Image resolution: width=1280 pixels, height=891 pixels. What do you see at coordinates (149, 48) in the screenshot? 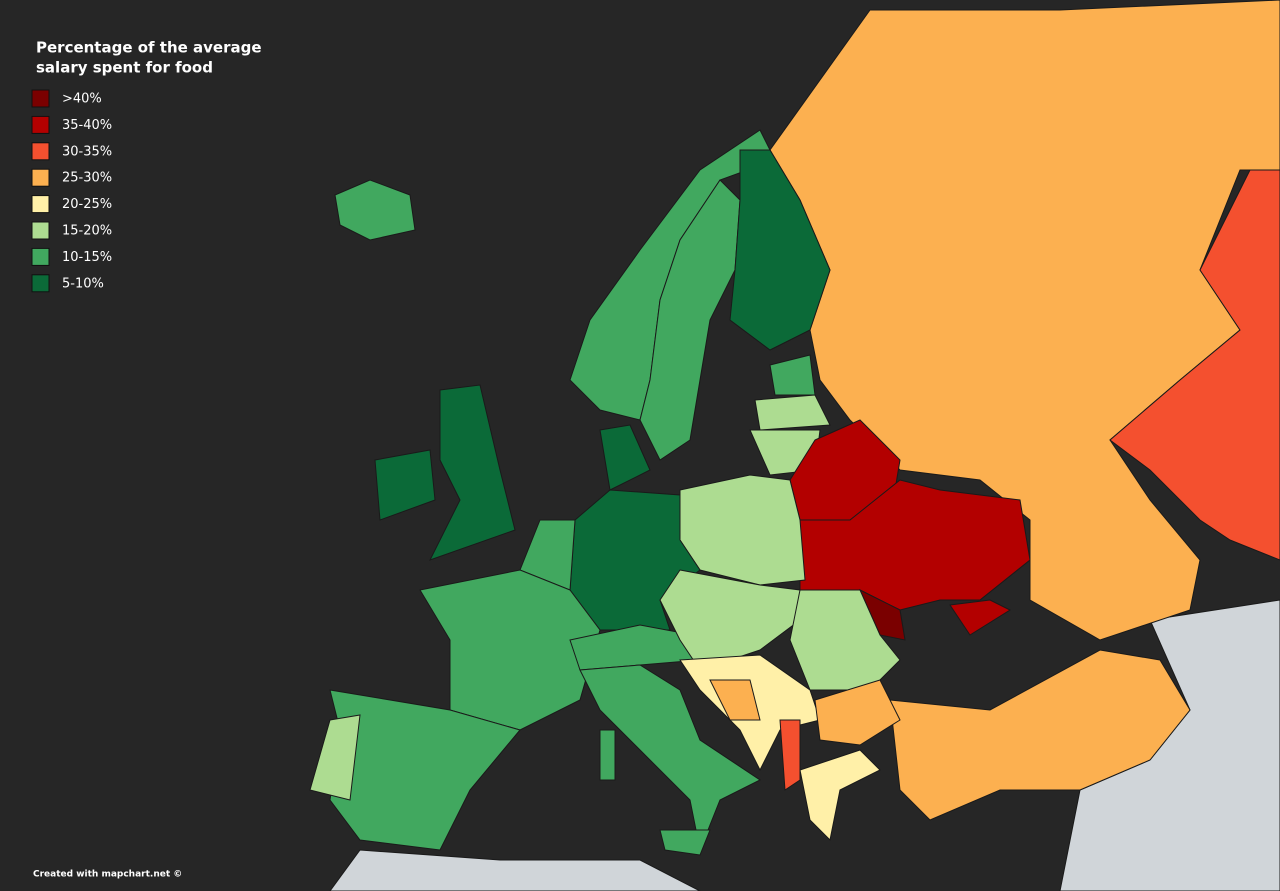
I see `legend-title: Percentage of the average` at bounding box center [149, 48].